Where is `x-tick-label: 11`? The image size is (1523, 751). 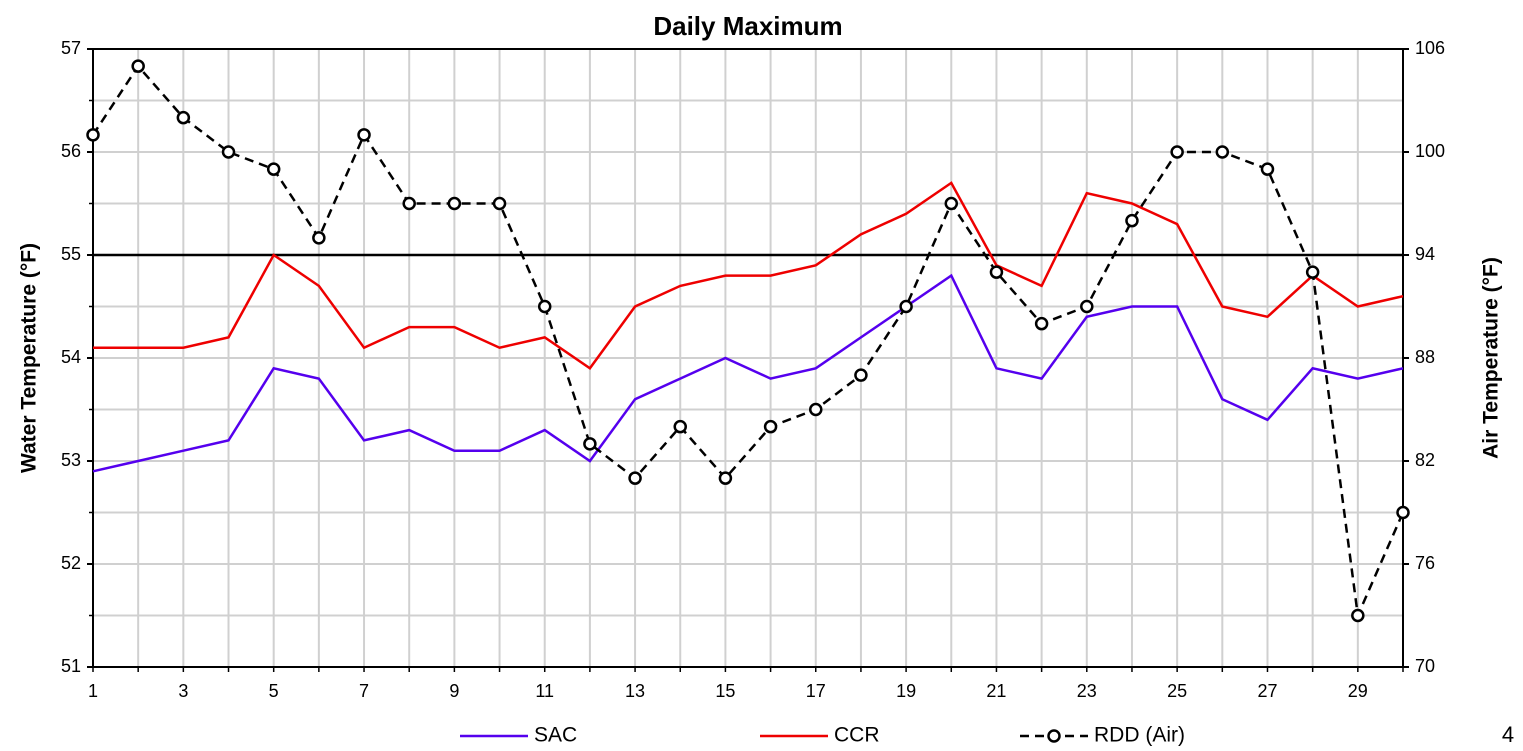
x-tick-label: 11 is located at coordinates (544, 691).